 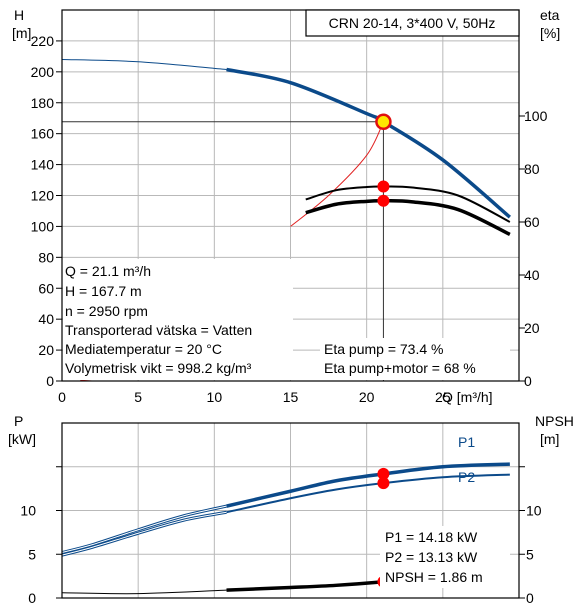 I want to click on y-tick-label: 80, so click(x=46, y=257).